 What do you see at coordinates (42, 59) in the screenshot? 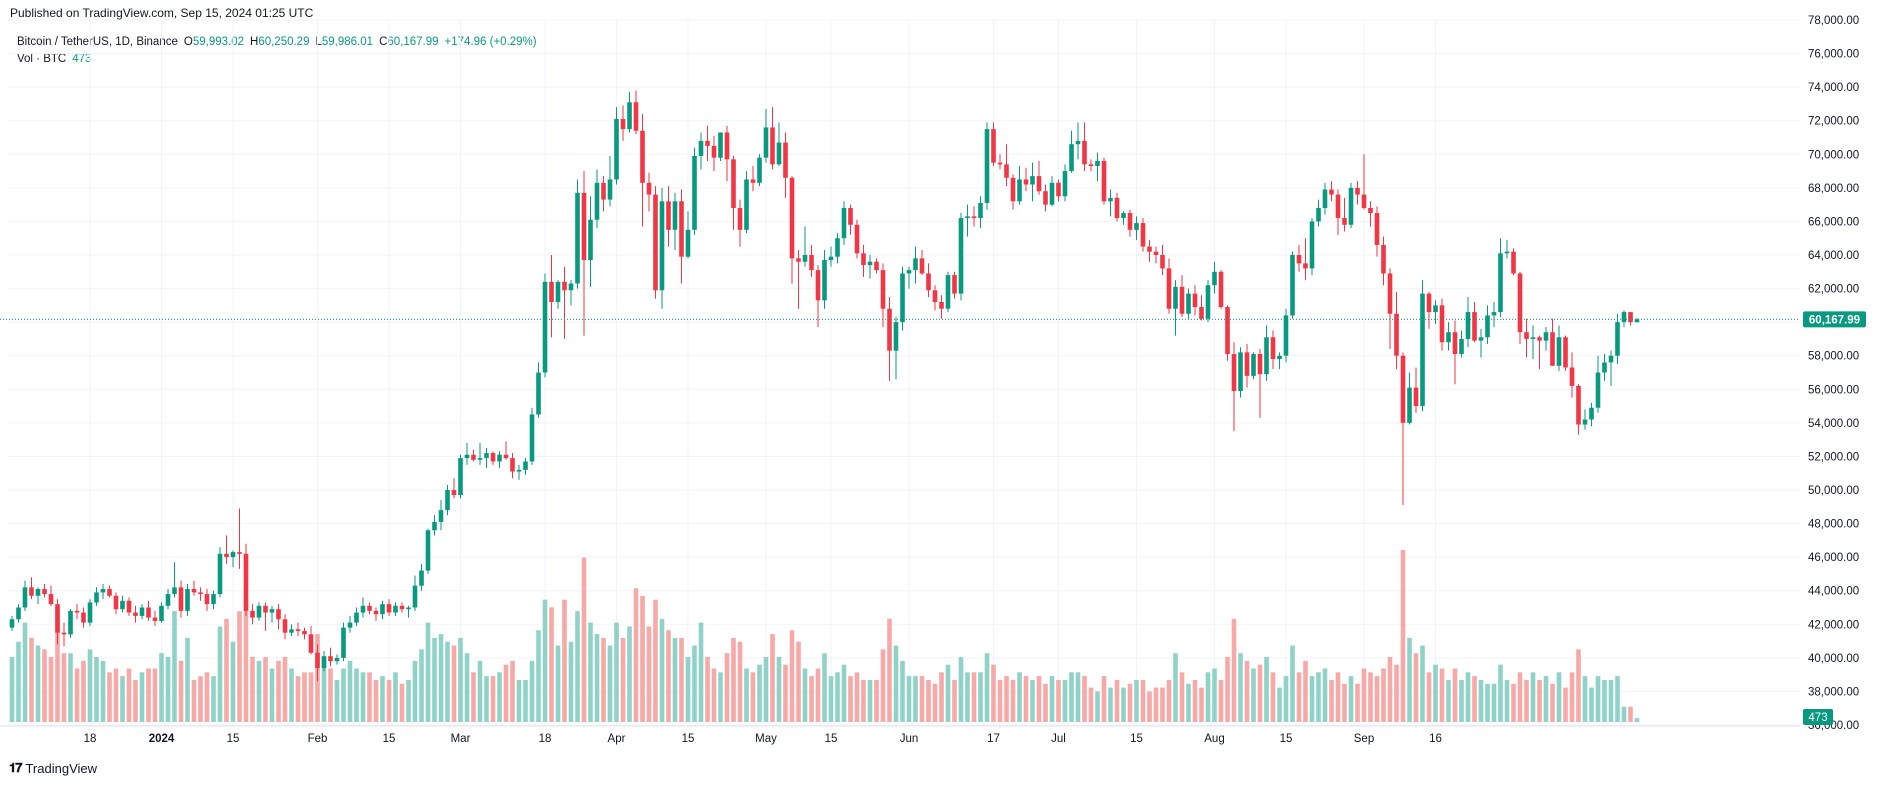
I see `volume-label: Vol · BTC` at bounding box center [42, 59].